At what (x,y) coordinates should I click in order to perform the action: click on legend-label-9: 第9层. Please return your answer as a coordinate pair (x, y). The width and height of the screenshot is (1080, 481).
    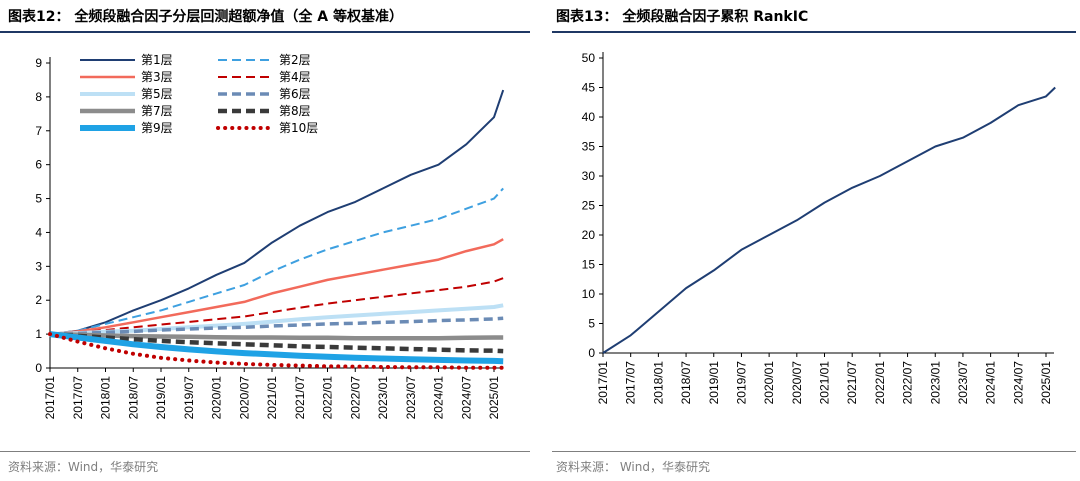
    Looking at the image, I should click on (157, 128).